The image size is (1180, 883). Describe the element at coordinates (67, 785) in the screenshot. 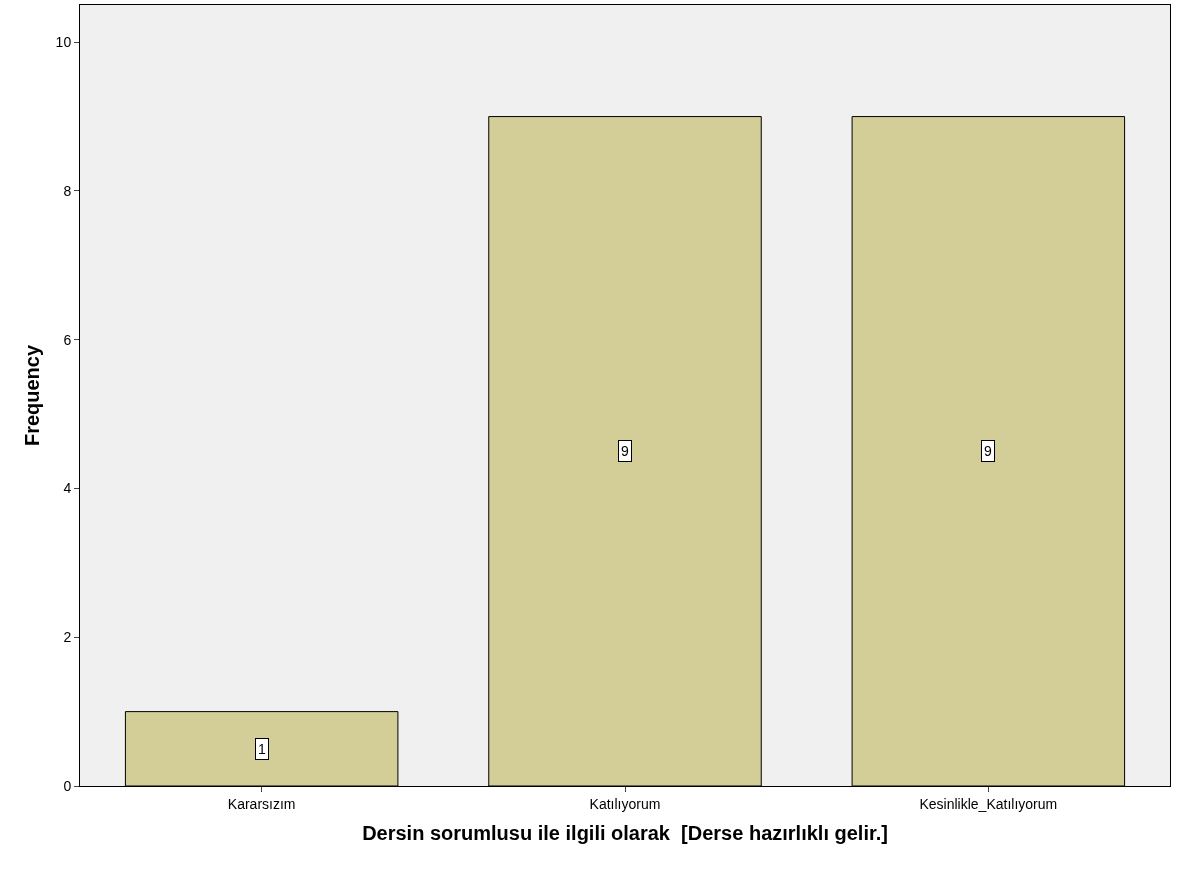

I see `y-tick-label: 0` at that location.